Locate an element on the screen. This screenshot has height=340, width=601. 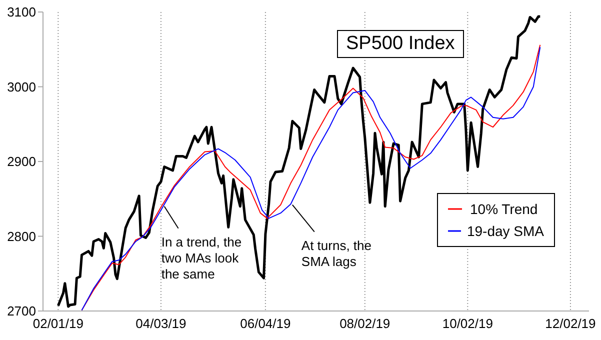
legend-label: 19-day SMA is located at coordinates (505, 231).